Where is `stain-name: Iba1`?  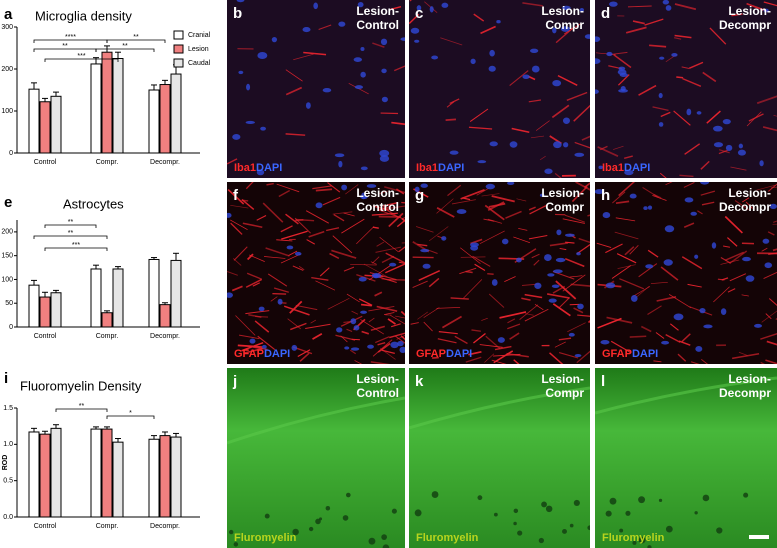
stain-name: Iba1 is located at coordinates (427, 168).